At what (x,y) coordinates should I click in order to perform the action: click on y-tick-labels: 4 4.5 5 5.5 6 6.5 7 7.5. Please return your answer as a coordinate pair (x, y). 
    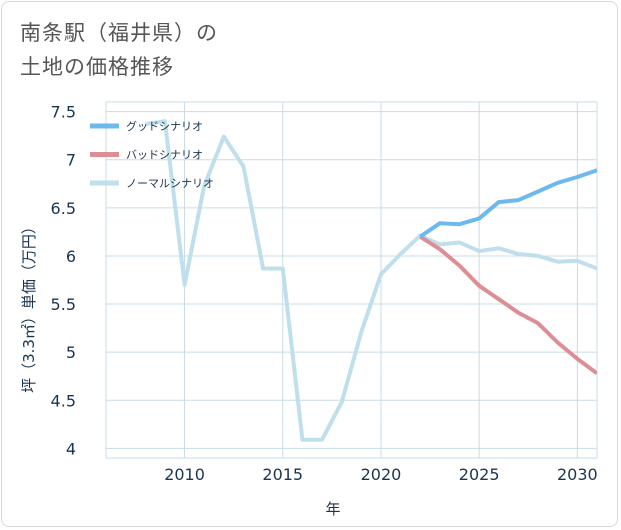
    Looking at the image, I should click on (63, 281).